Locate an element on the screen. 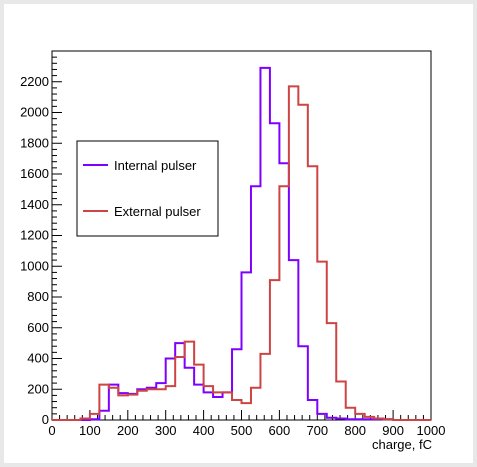 This screenshot has width=477, height=467. x-axis-label: charge, fC is located at coordinates (402, 444).